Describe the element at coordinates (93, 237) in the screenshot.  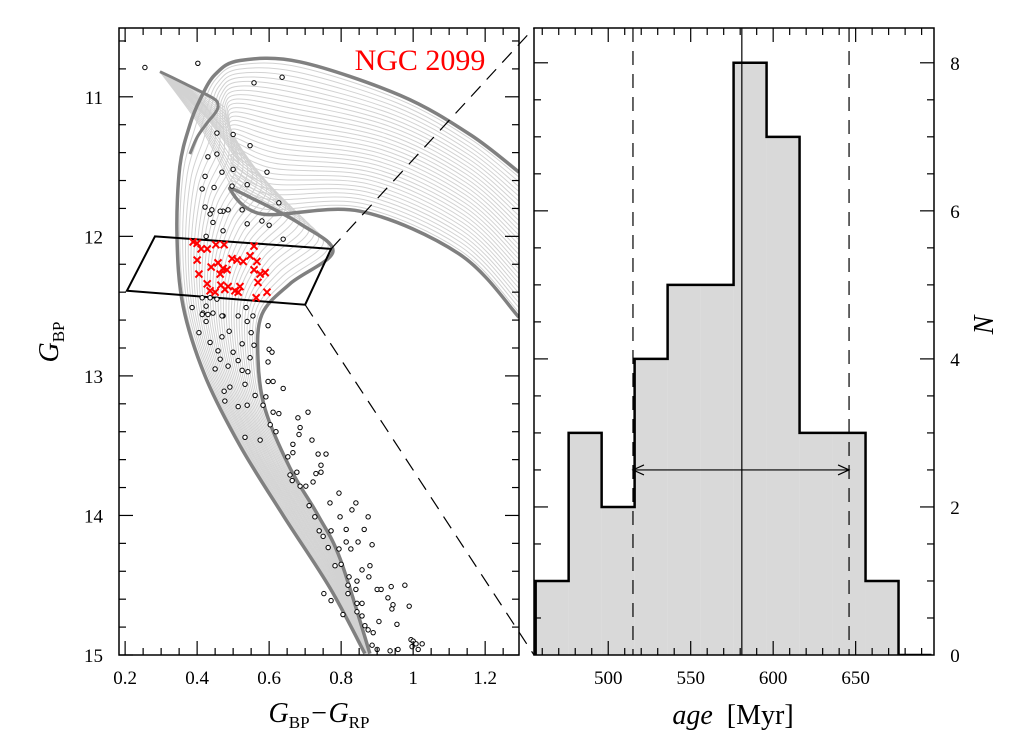
I see `y-tick-label: 12` at that location.